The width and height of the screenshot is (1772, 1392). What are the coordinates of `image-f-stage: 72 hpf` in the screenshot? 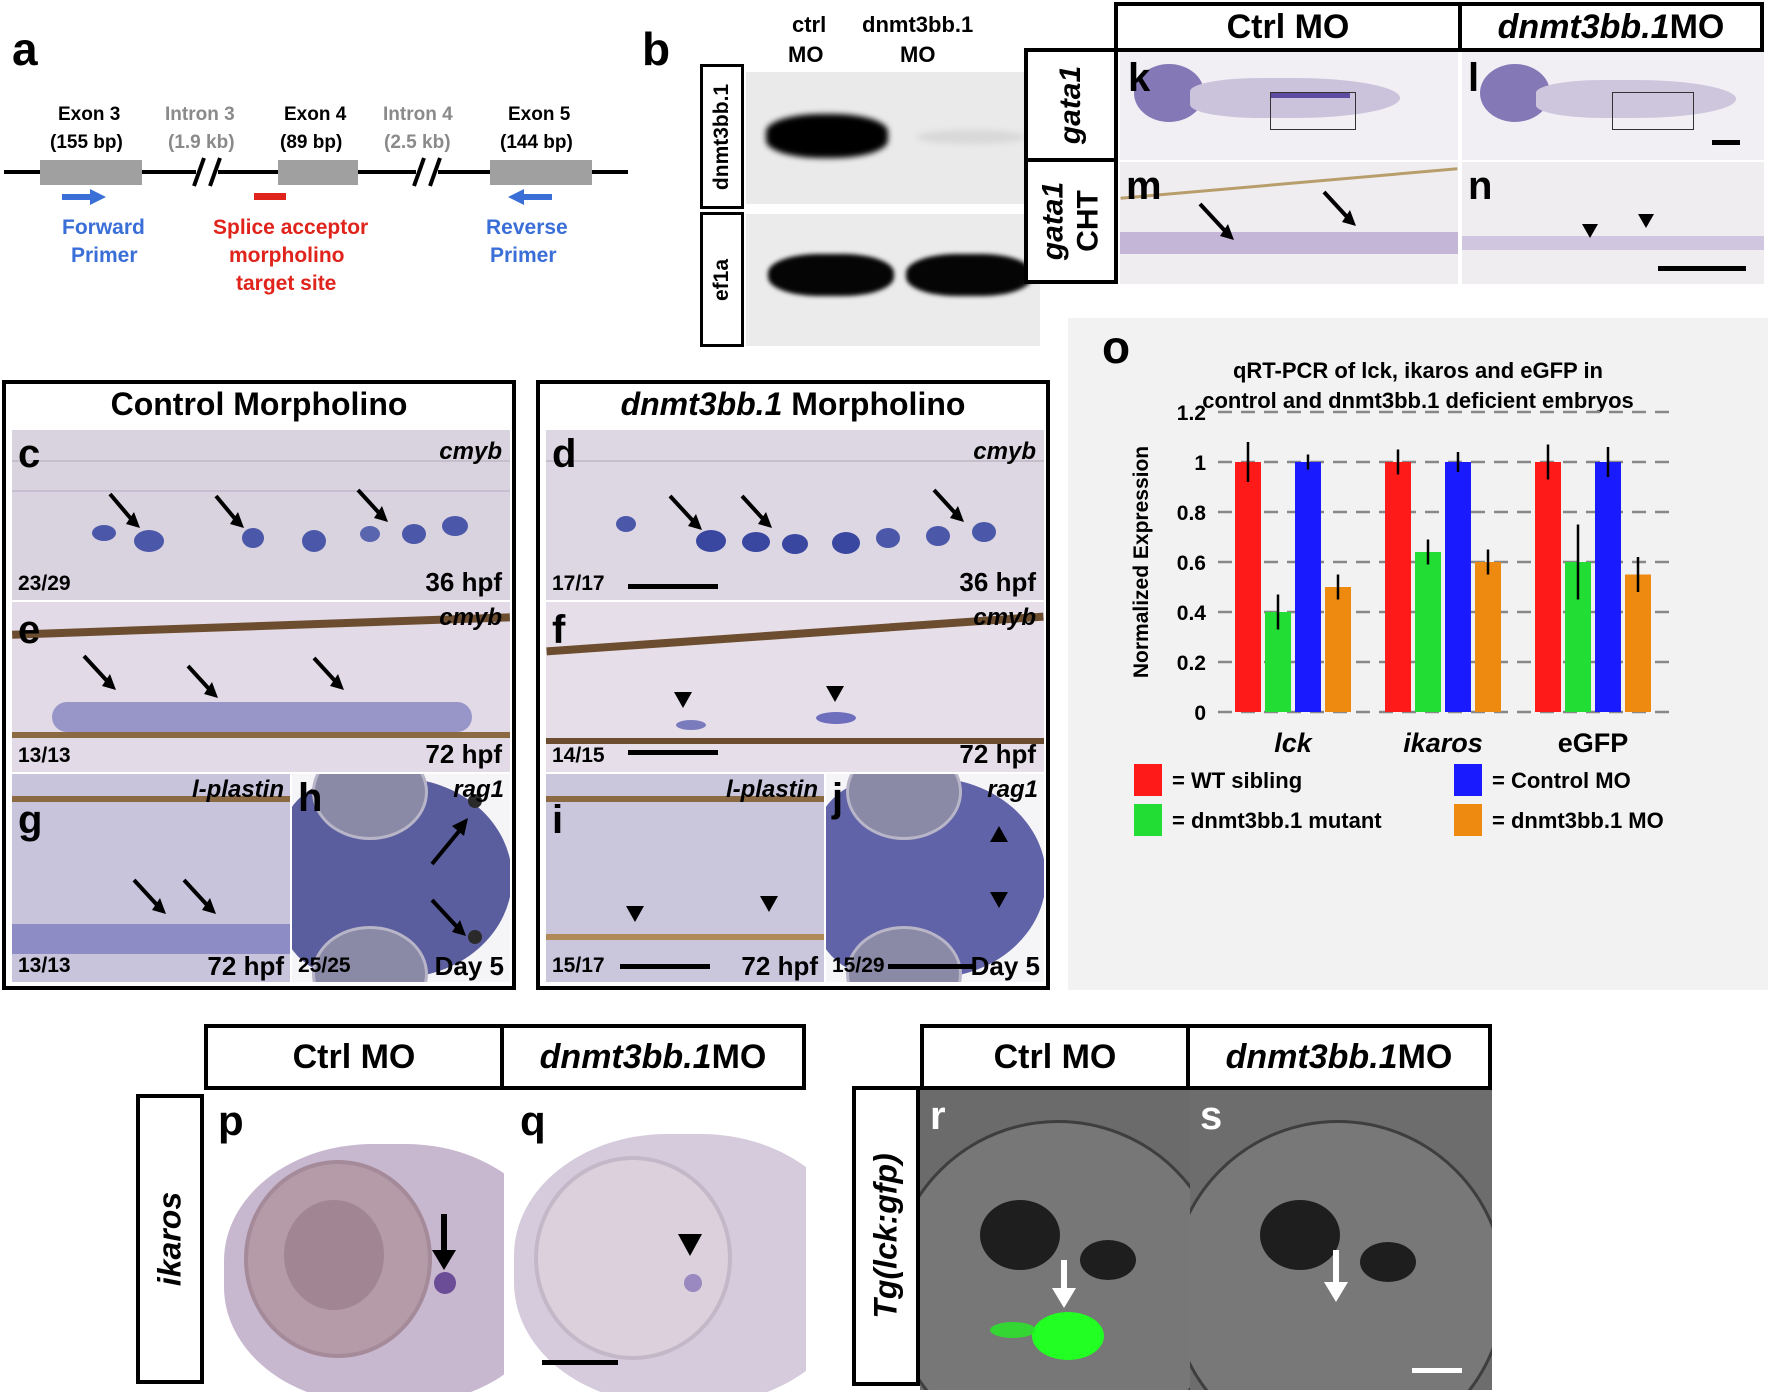 It's located at (997, 754).